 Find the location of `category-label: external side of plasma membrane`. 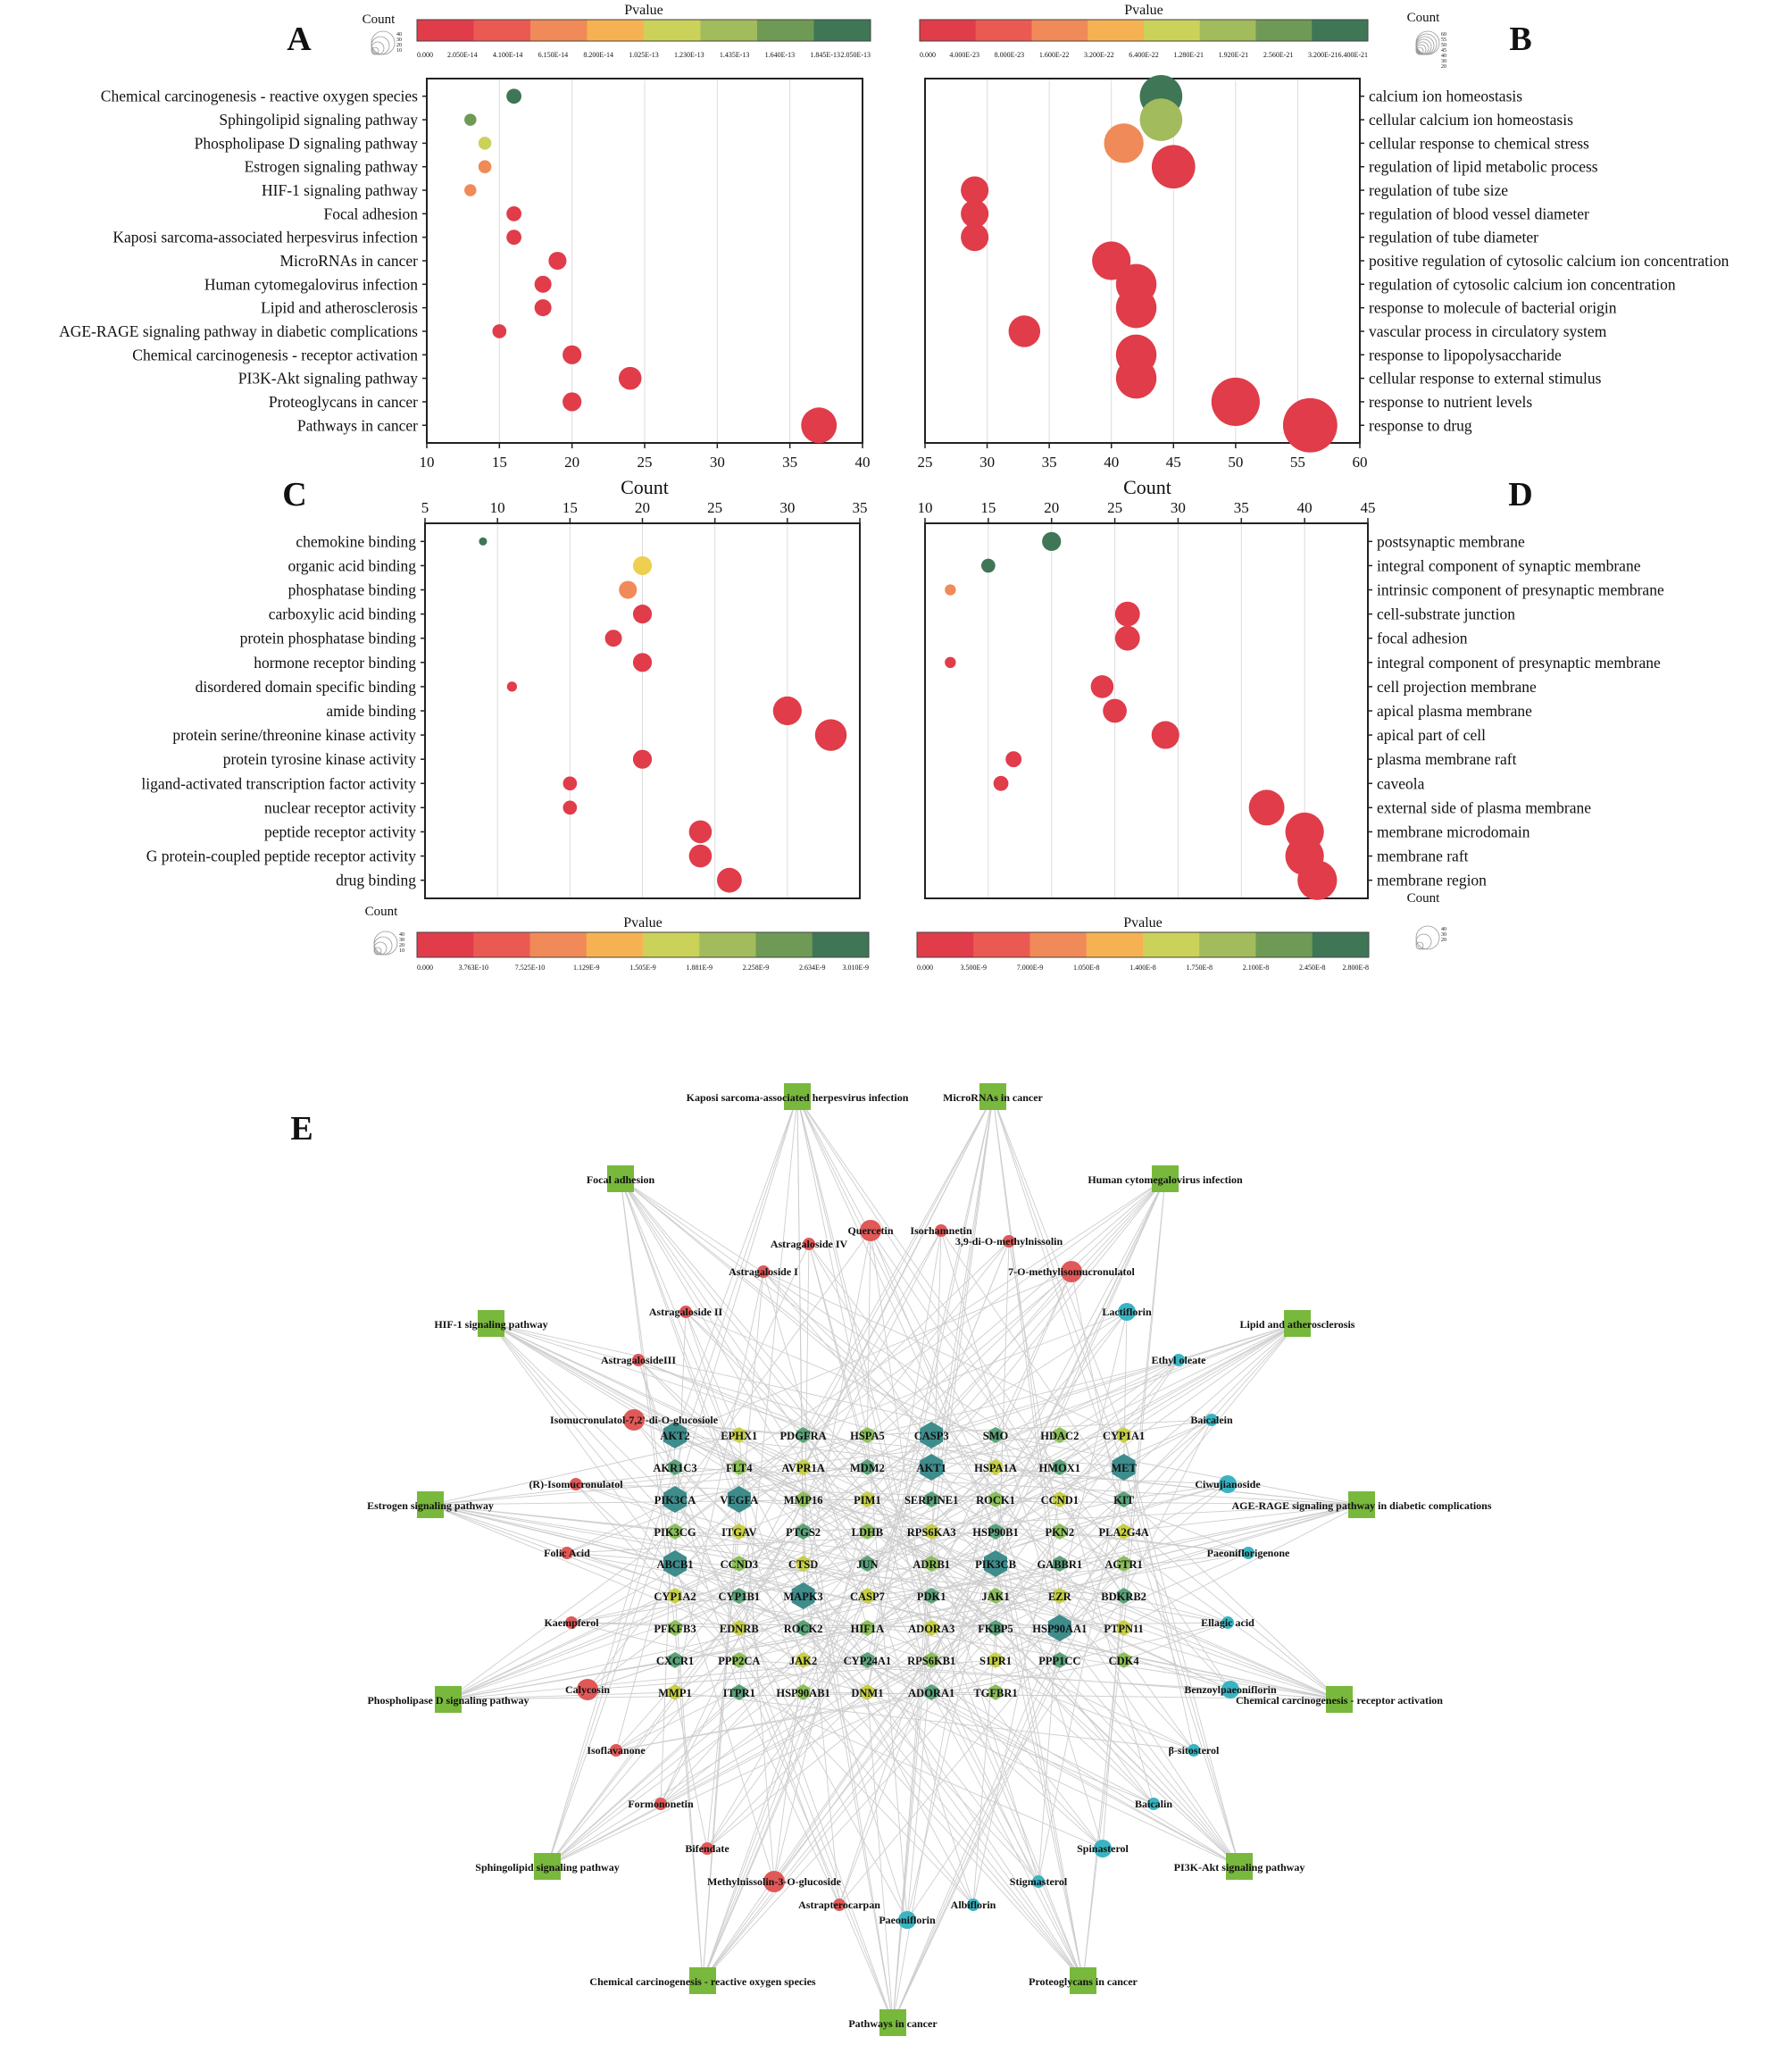

category-label: external side of plasma membrane is located at coordinates (1484, 807).